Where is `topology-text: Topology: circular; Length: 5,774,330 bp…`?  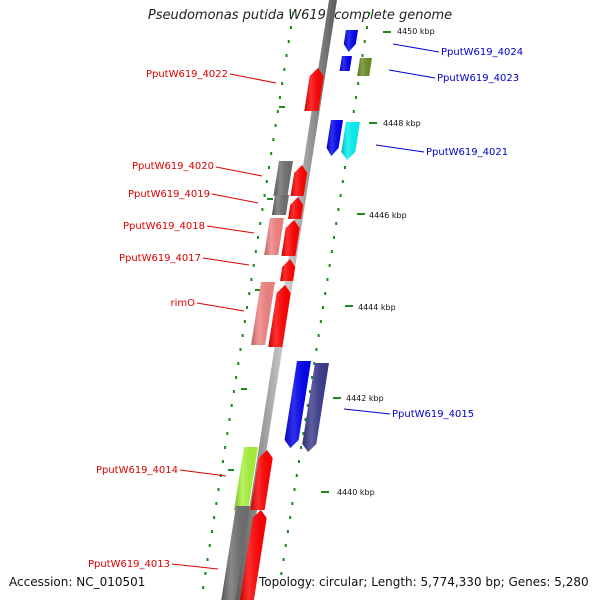 topology-text: Topology: circular; Length: 5,774,330 bp… is located at coordinates (424, 582).